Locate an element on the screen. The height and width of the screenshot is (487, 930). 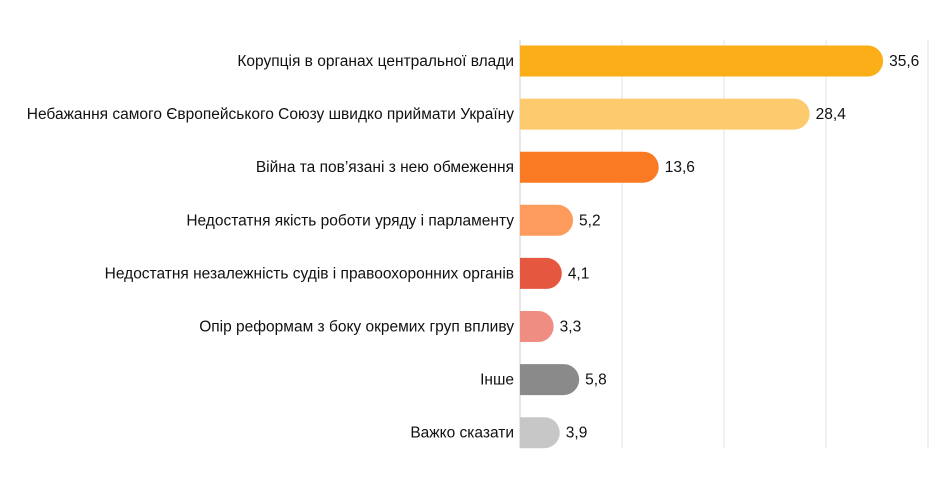
data-label: 3,9 is located at coordinates (577, 433).